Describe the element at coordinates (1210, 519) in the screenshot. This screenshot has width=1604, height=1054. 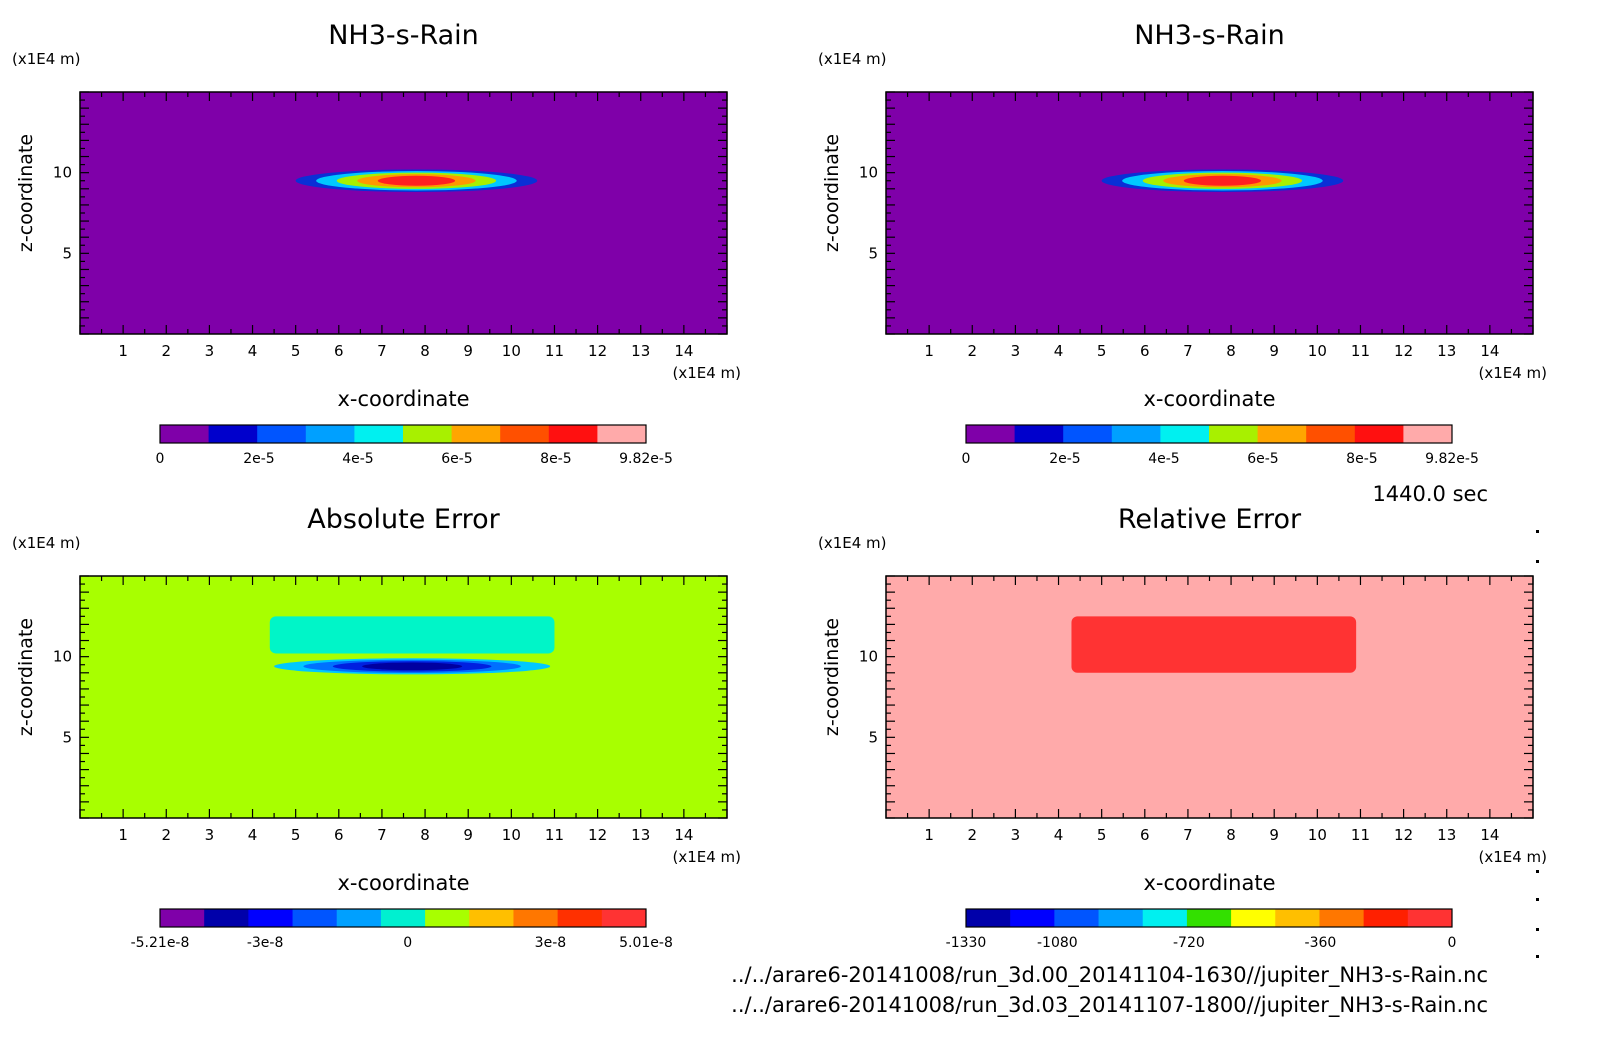
I see `chart-title: Relative Error` at that location.